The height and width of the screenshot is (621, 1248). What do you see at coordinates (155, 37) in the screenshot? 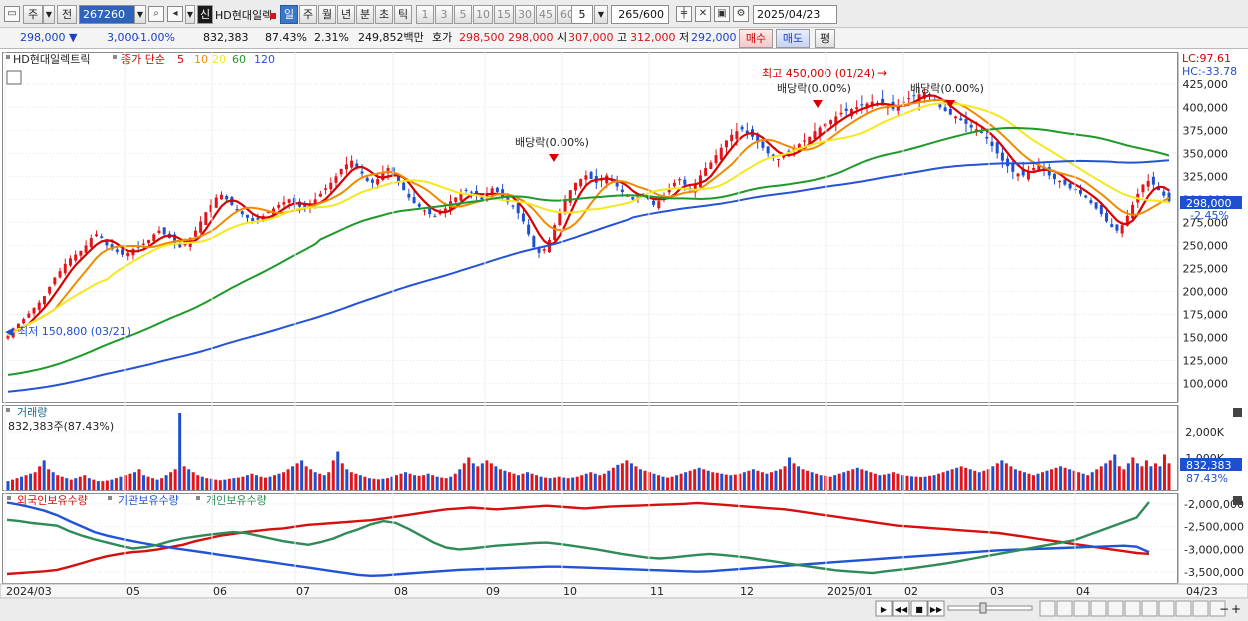
I see `price-change-pct: -1.00%` at bounding box center [155, 37].